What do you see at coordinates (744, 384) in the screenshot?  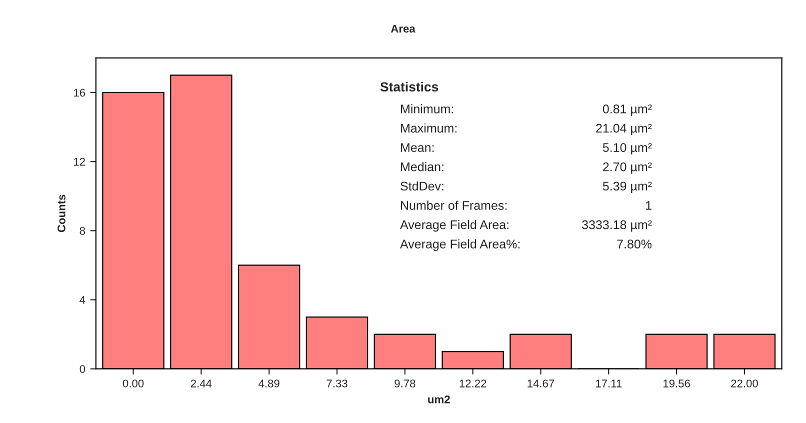 I see `x-tick-label: 22.00` at bounding box center [744, 384].